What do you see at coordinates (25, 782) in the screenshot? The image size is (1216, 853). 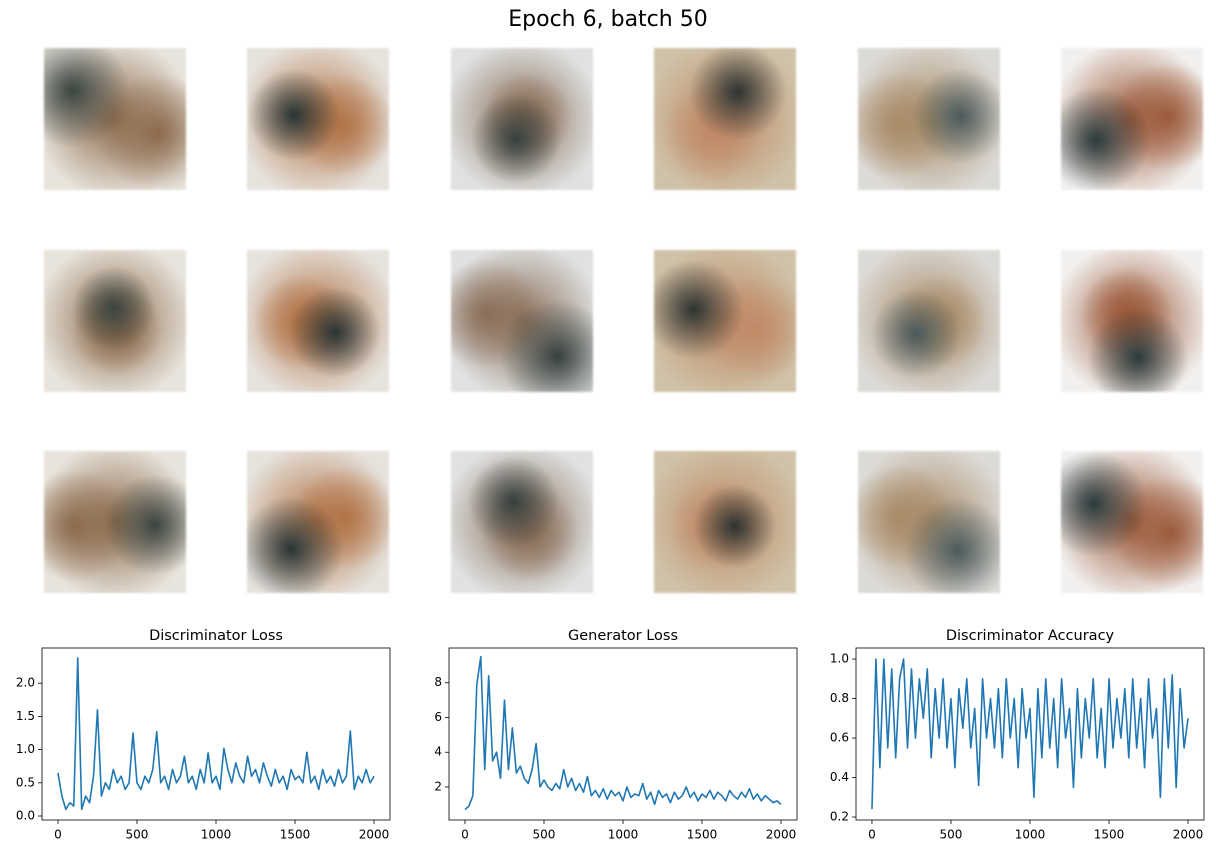 I see `y-tick-label: 0.5` at bounding box center [25, 782].